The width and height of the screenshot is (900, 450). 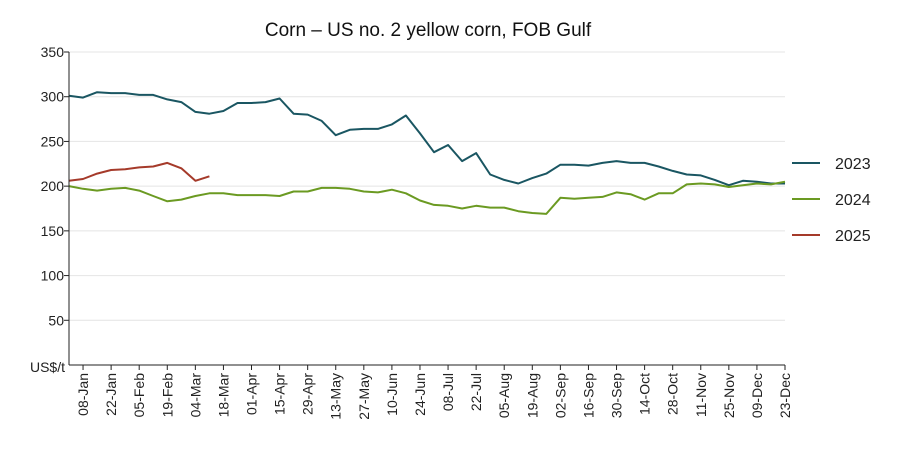 What do you see at coordinates (111, 394) in the screenshot?
I see `x-tick-label: 22-Jan` at bounding box center [111, 394].